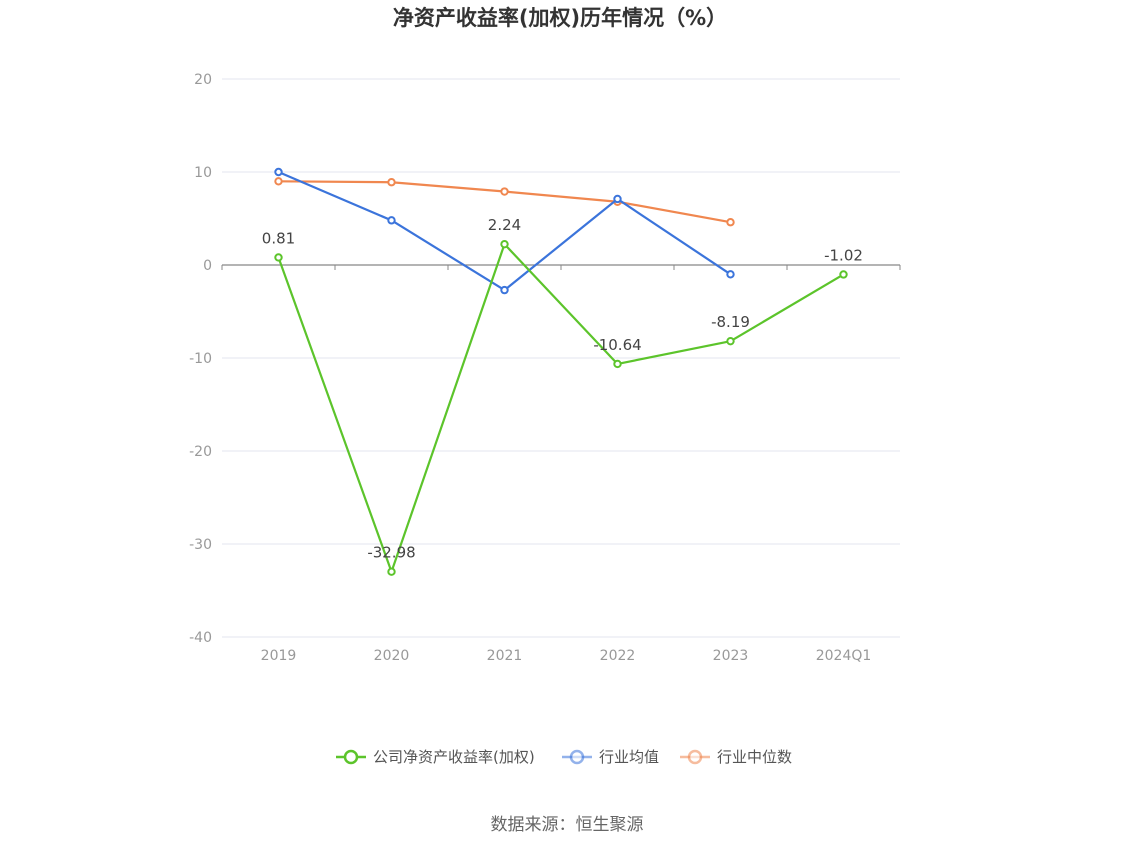 Image resolution: width=1134 pixels, height=849 pixels. I want to click on data-label: 2.24, so click(504, 225).